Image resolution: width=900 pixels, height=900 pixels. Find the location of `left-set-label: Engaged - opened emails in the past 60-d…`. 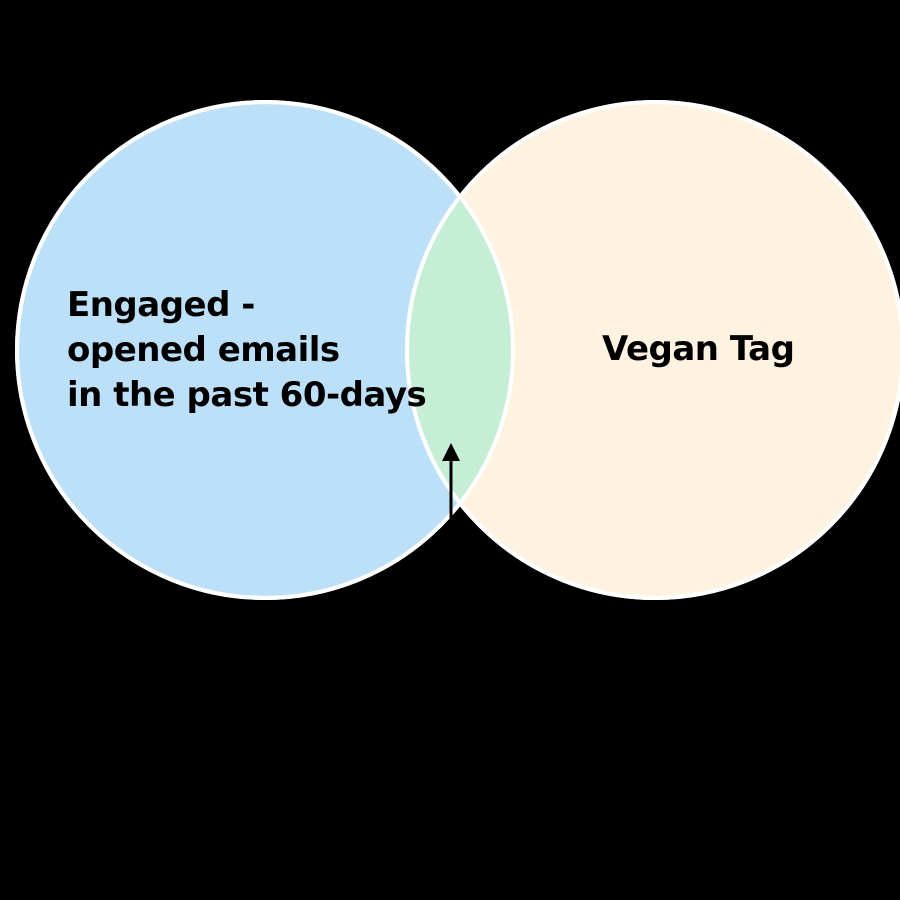

left-set-label: Engaged - opened emails in the past 60-d… is located at coordinates (246, 350).